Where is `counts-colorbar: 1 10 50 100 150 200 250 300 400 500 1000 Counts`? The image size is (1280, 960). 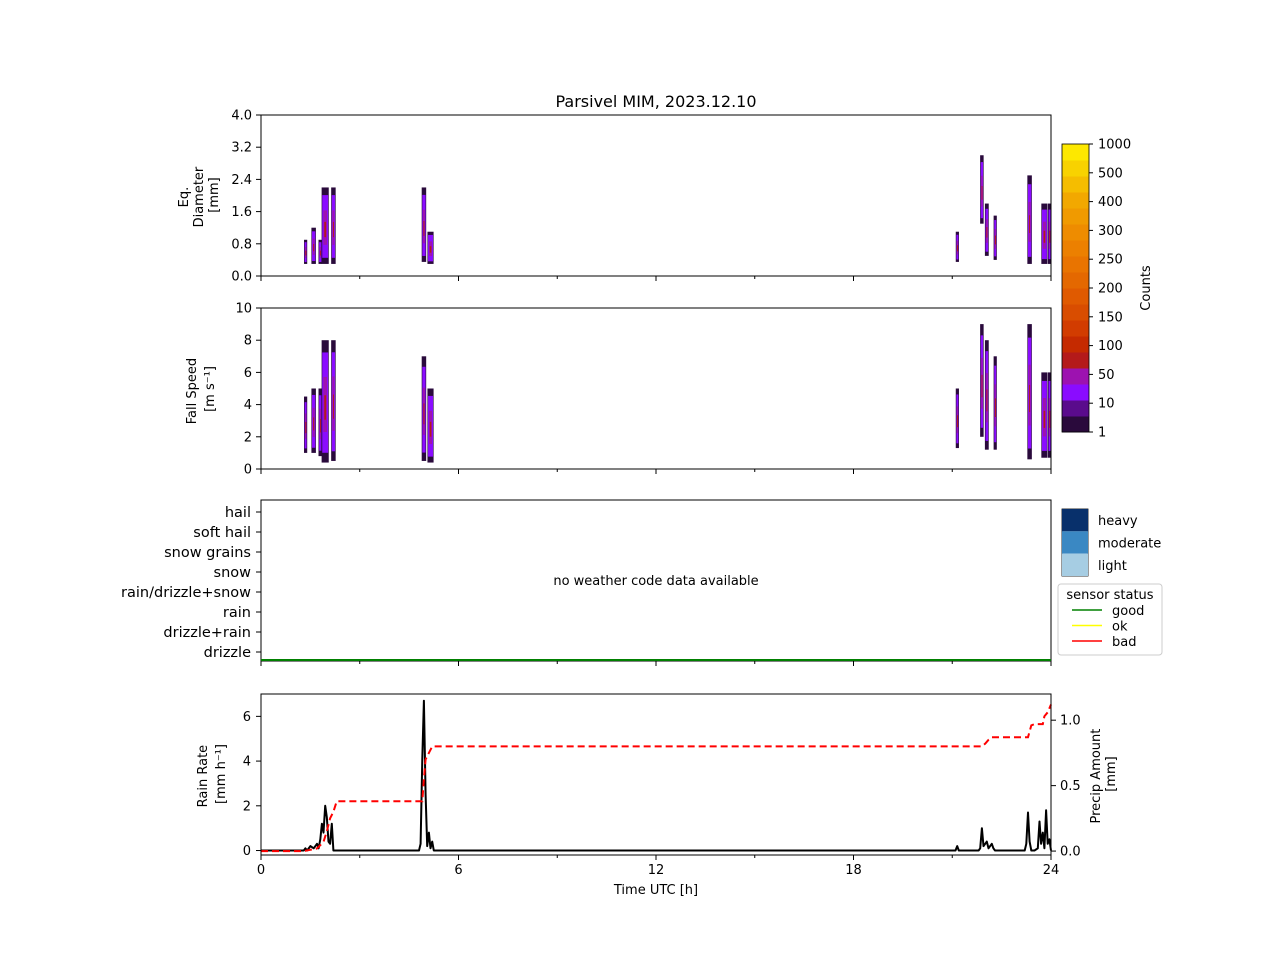
counts-colorbar: 1 10 50 100 150 200 250 300 400 500 1000 Counts is located at coordinates (1107, 289).